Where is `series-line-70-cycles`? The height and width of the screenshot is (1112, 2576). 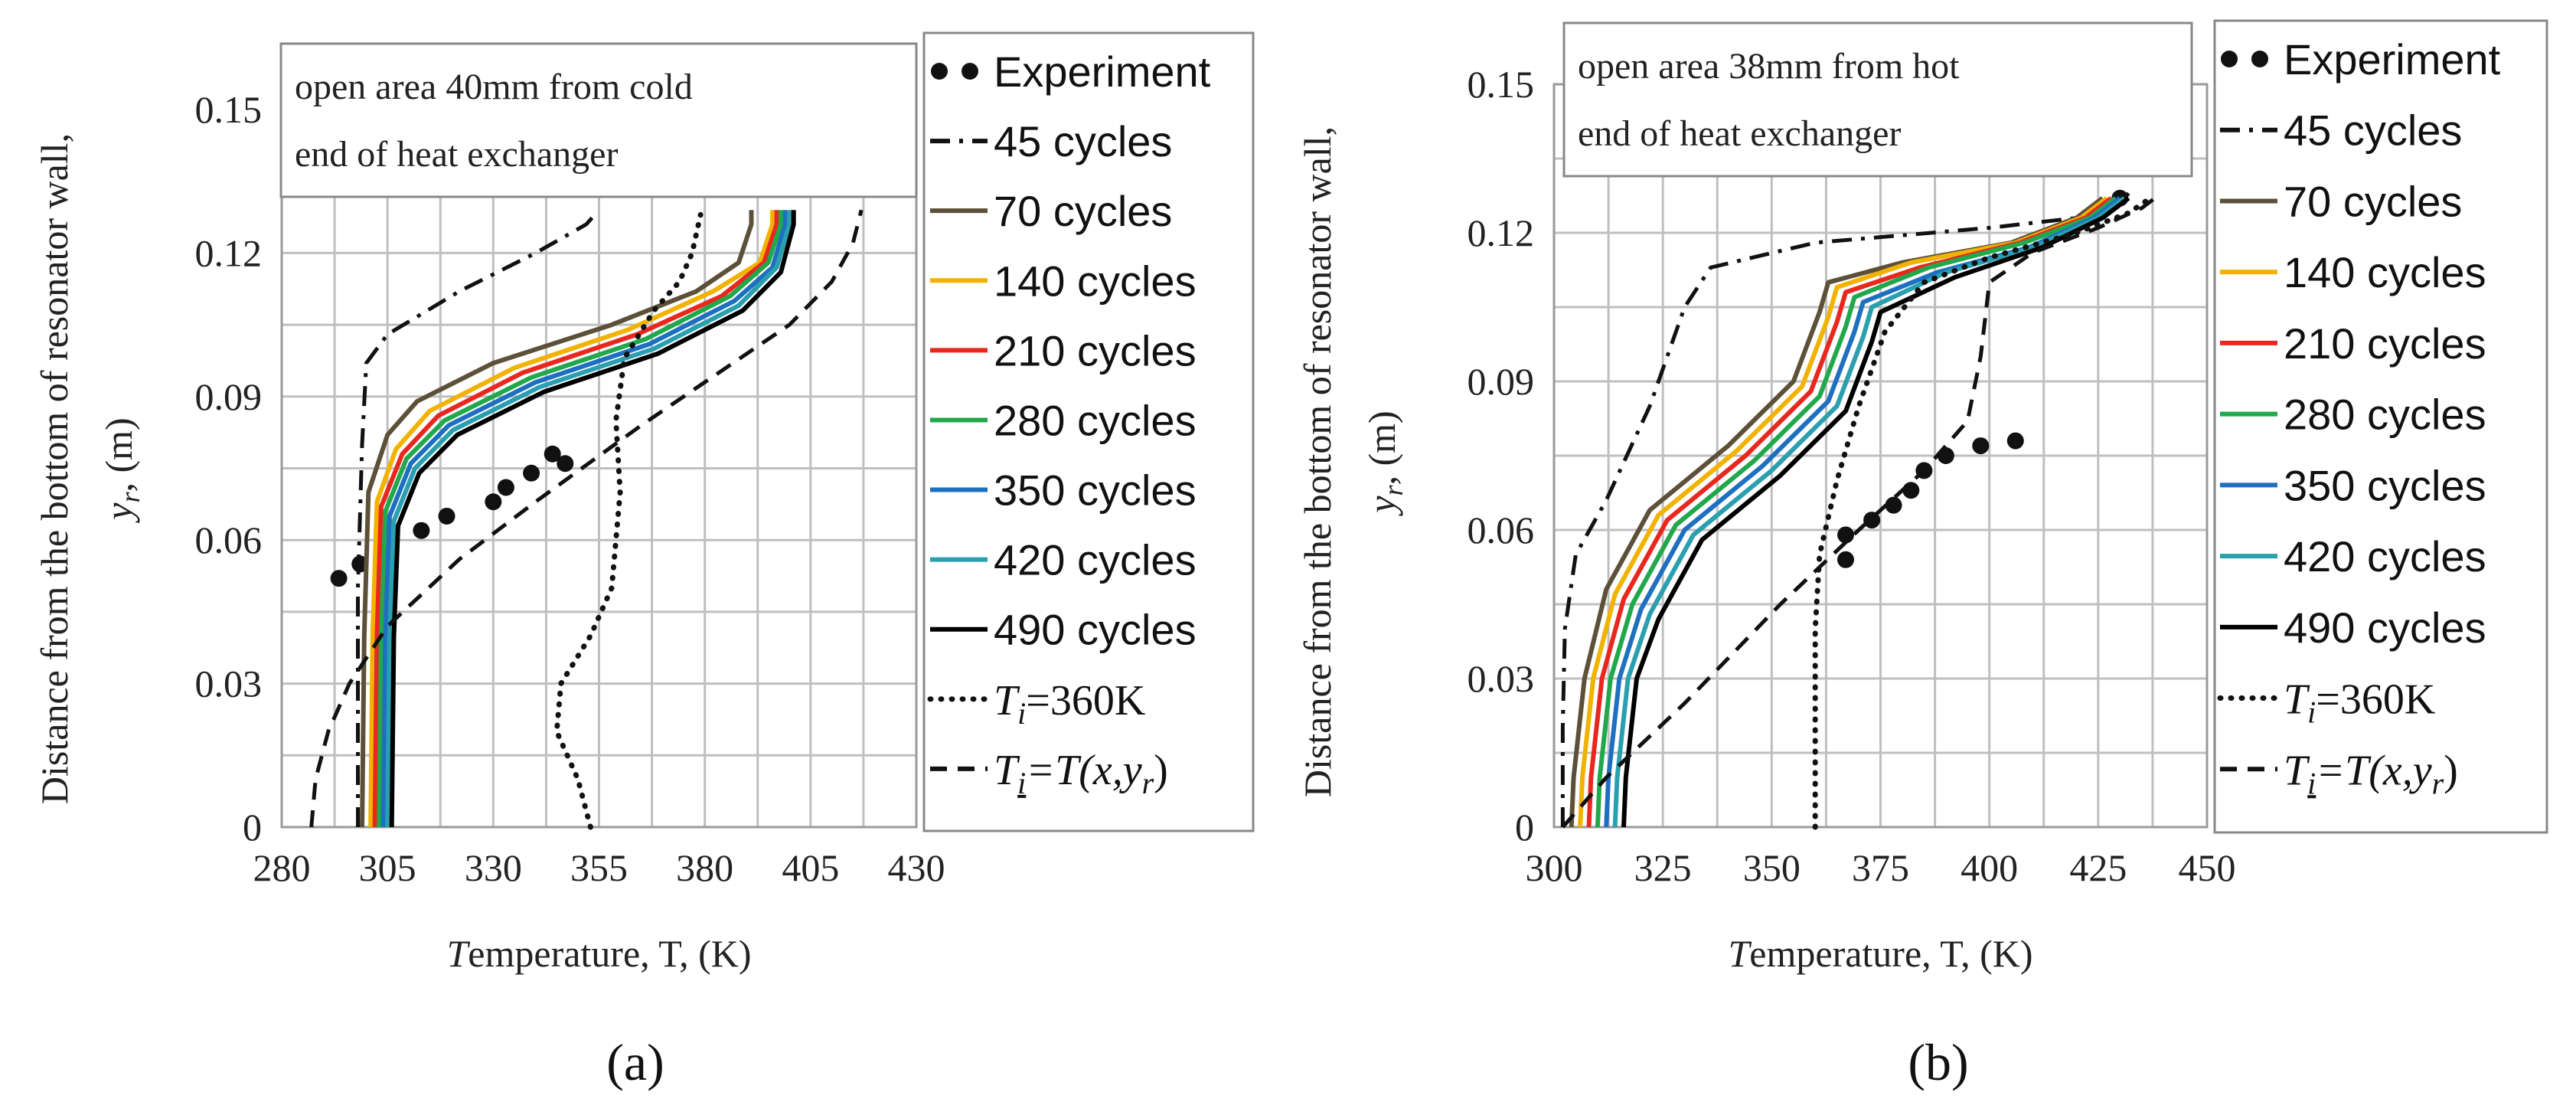 series-line-70-cycles is located at coordinates (557, 519).